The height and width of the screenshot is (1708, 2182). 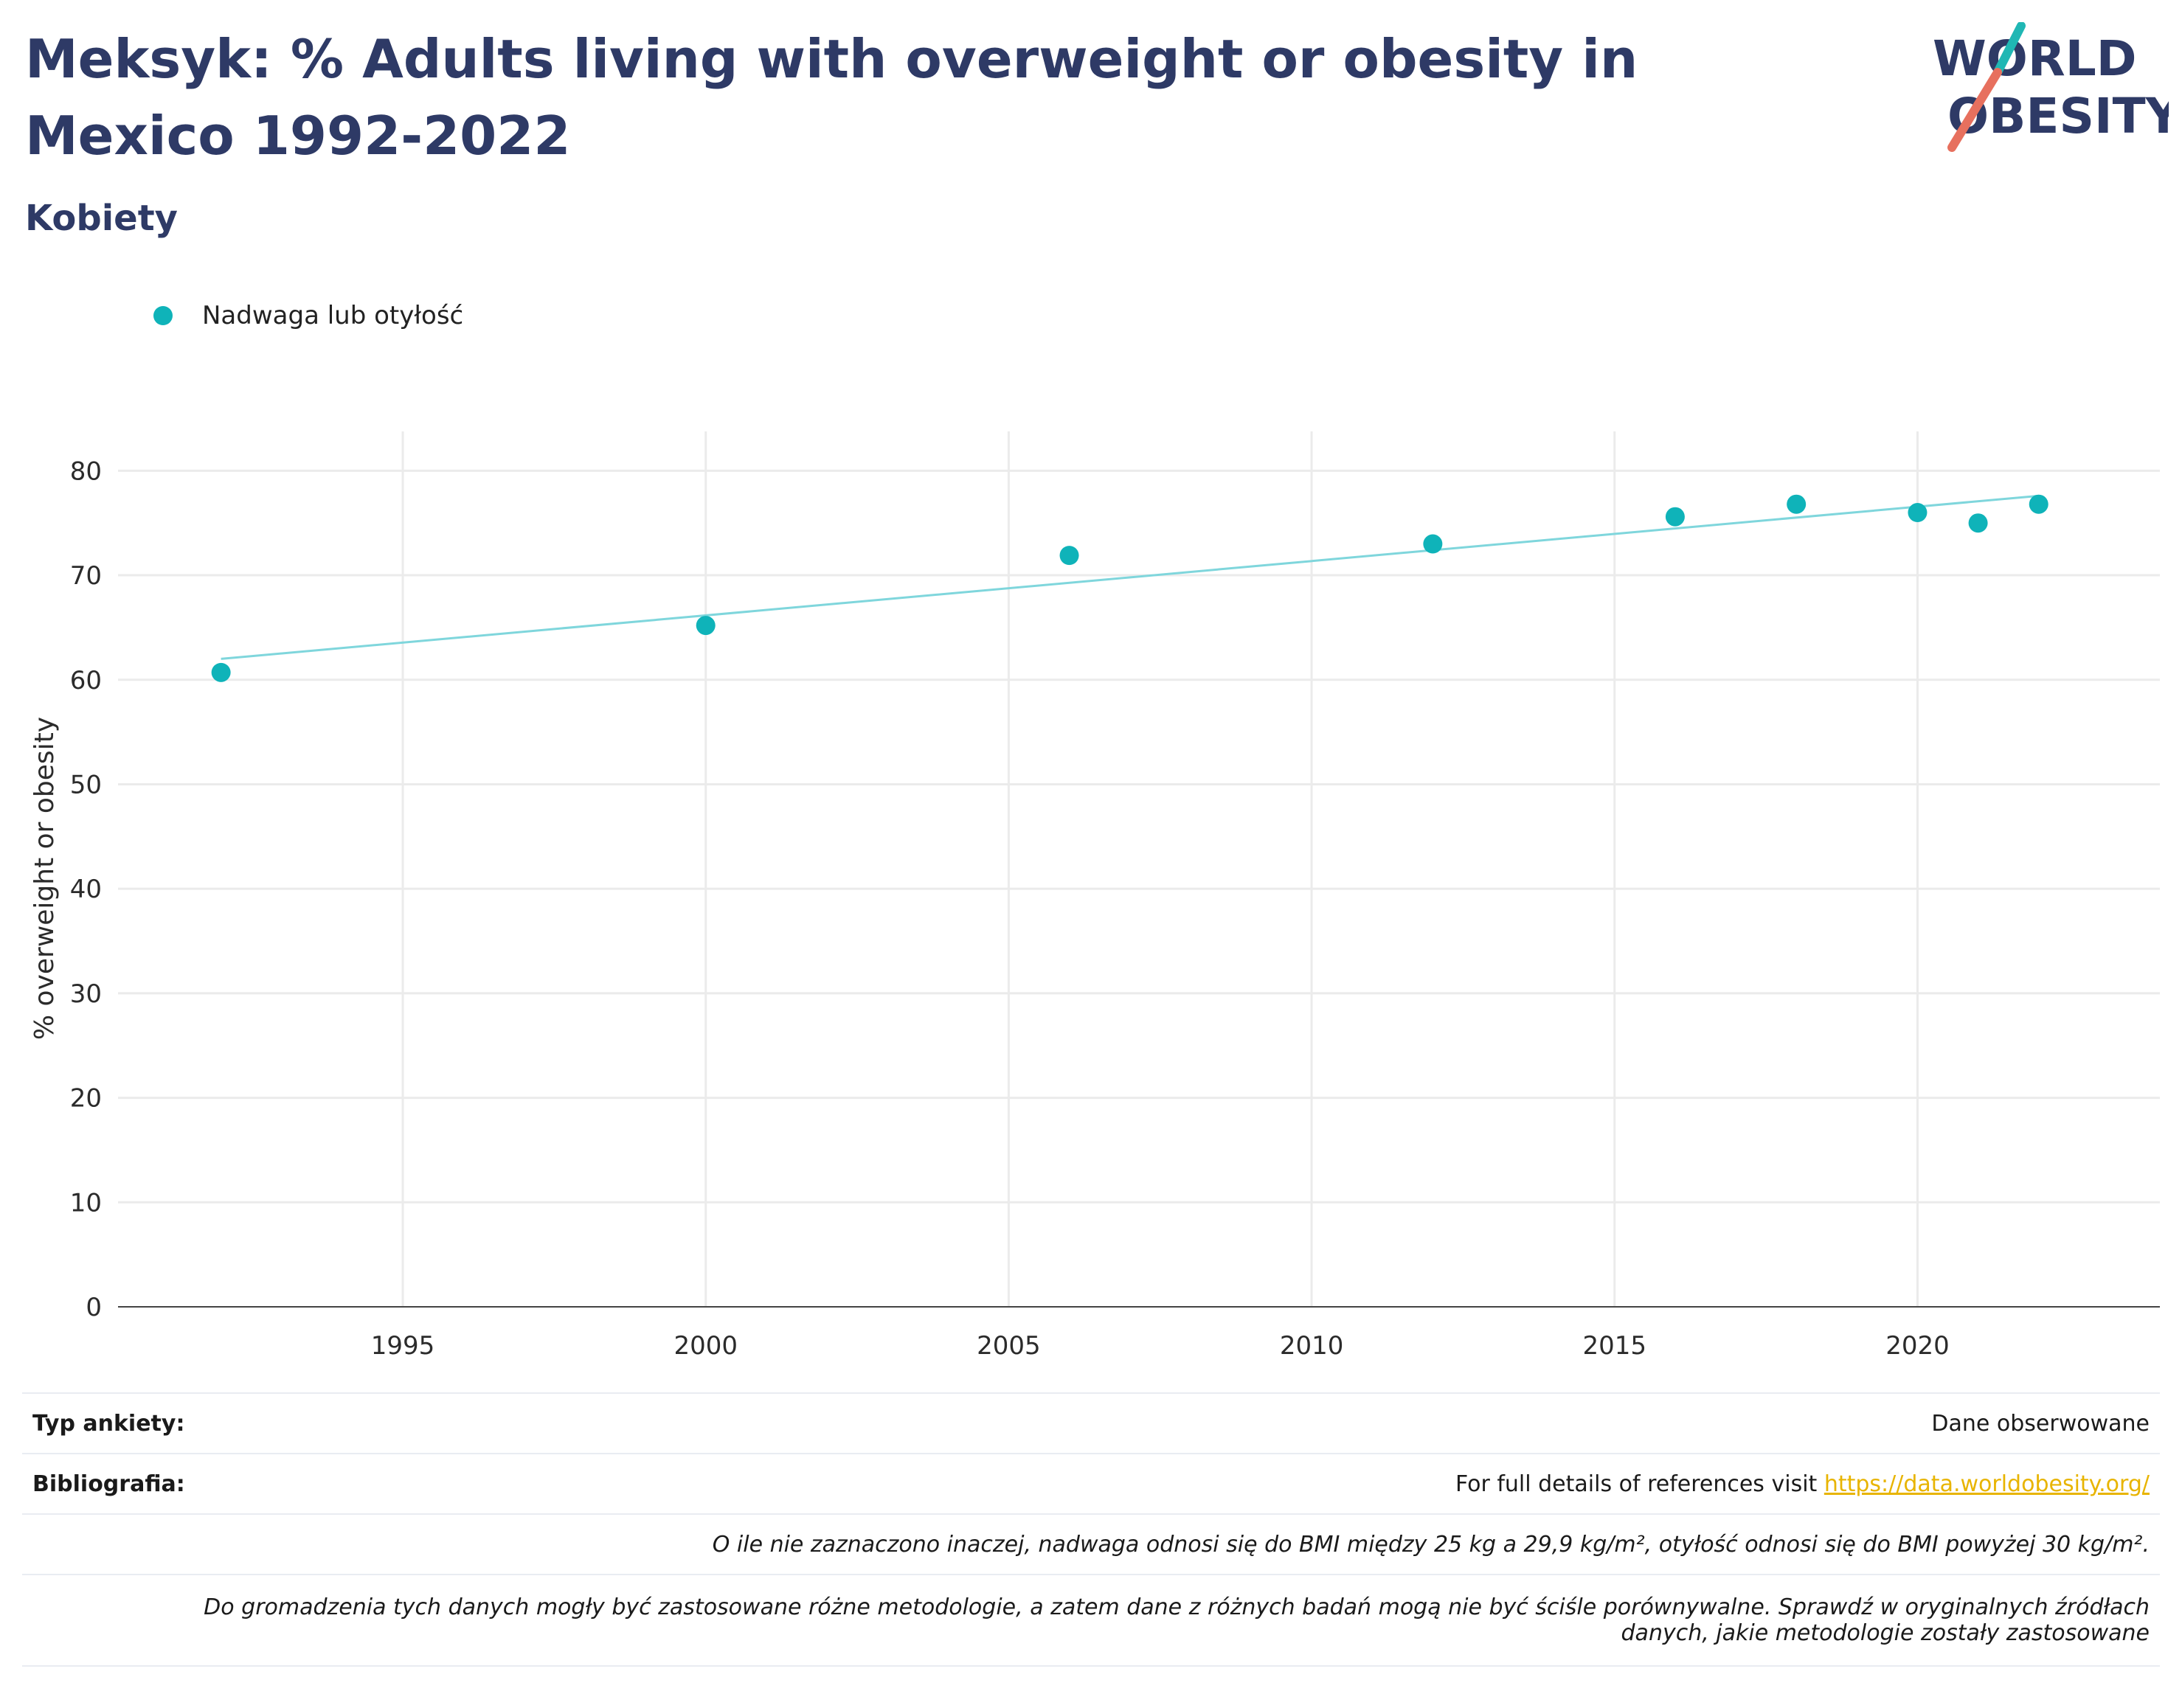 What do you see at coordinates (163, 315) in the screenshot?
I see `legend-marker` at bounding box center [163, 315].